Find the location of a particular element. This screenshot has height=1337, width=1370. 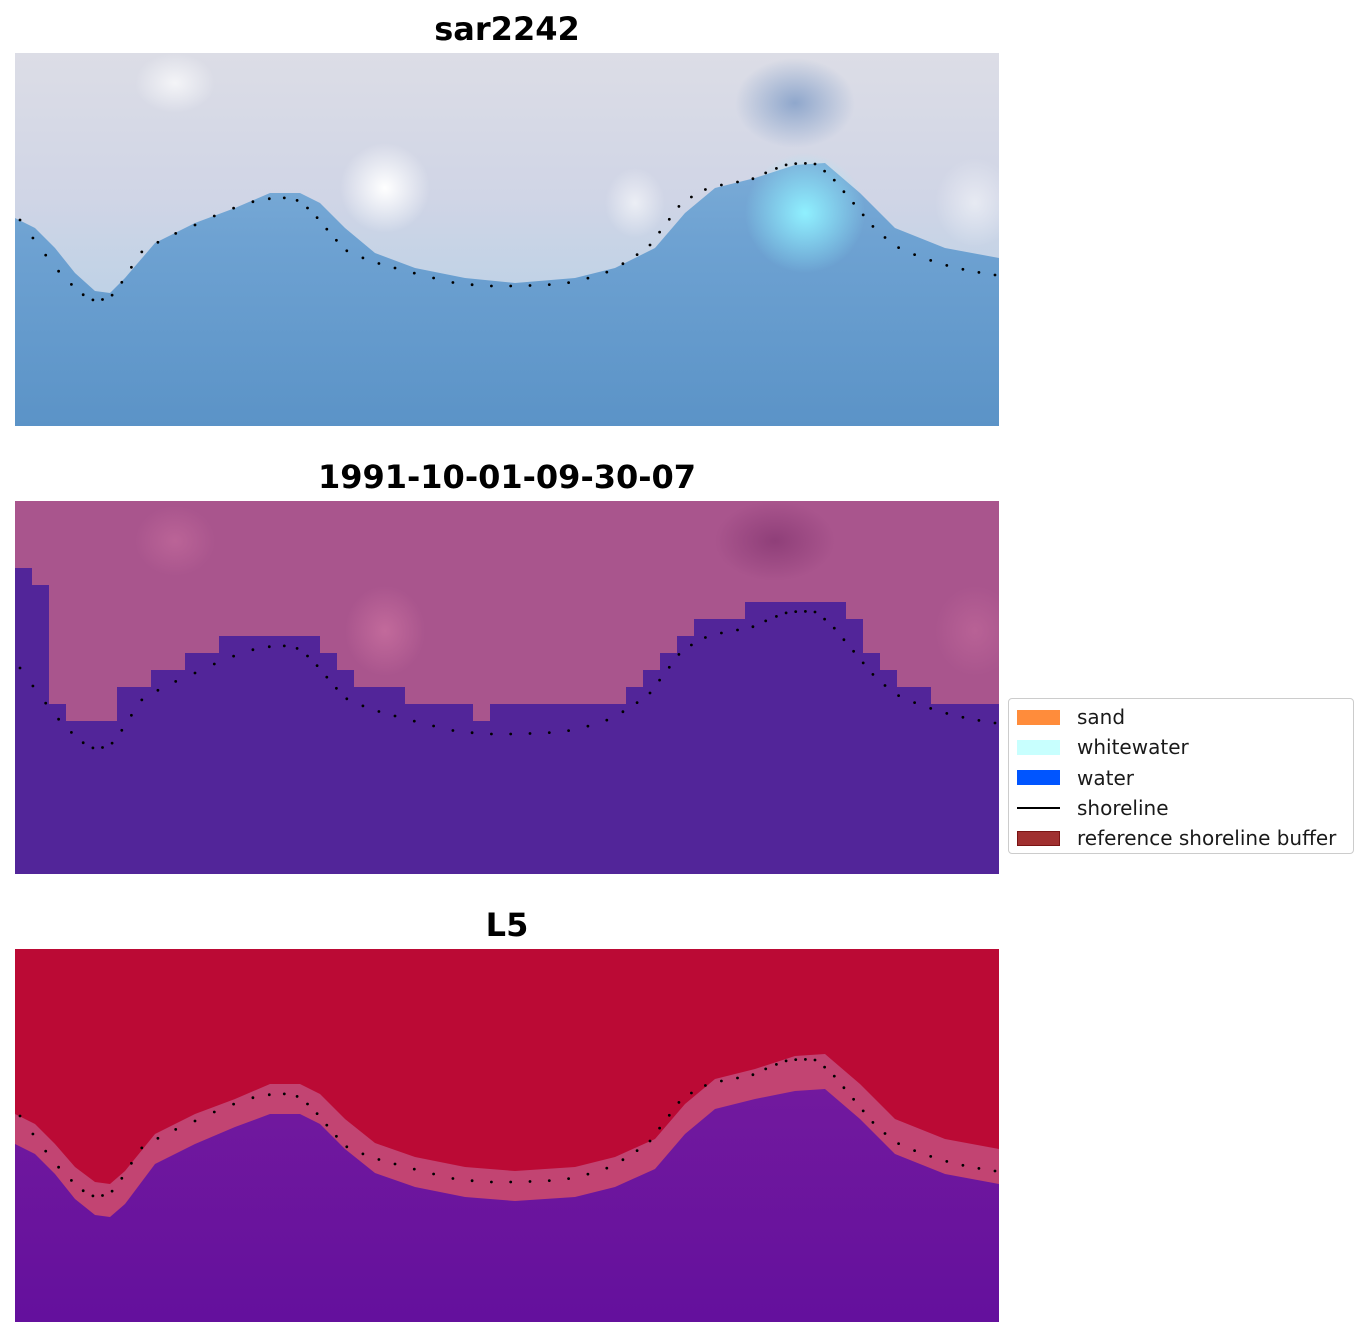

legend-item-sand: sand is located at coordinates (1181, 717).